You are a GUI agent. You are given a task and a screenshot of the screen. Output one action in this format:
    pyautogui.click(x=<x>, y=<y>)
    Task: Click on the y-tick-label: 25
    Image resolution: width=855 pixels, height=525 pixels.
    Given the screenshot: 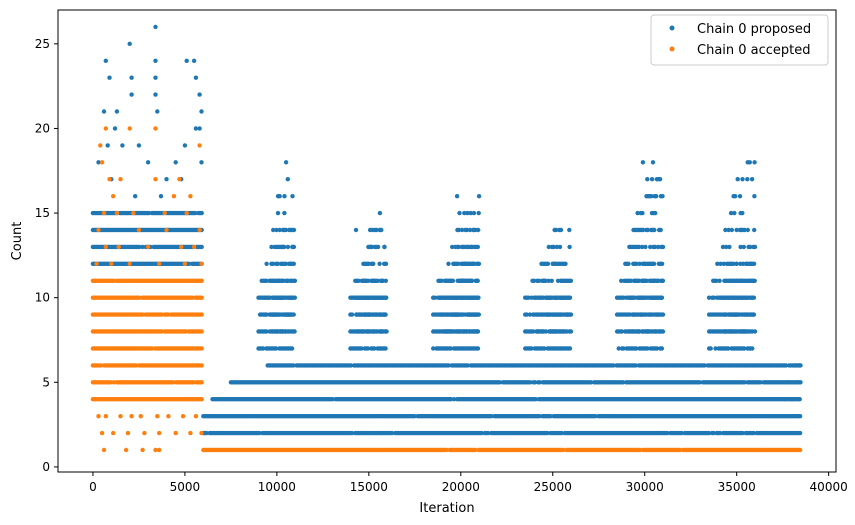 What is the action you would take?
    pyautogui.click(x=42, y=44)
    